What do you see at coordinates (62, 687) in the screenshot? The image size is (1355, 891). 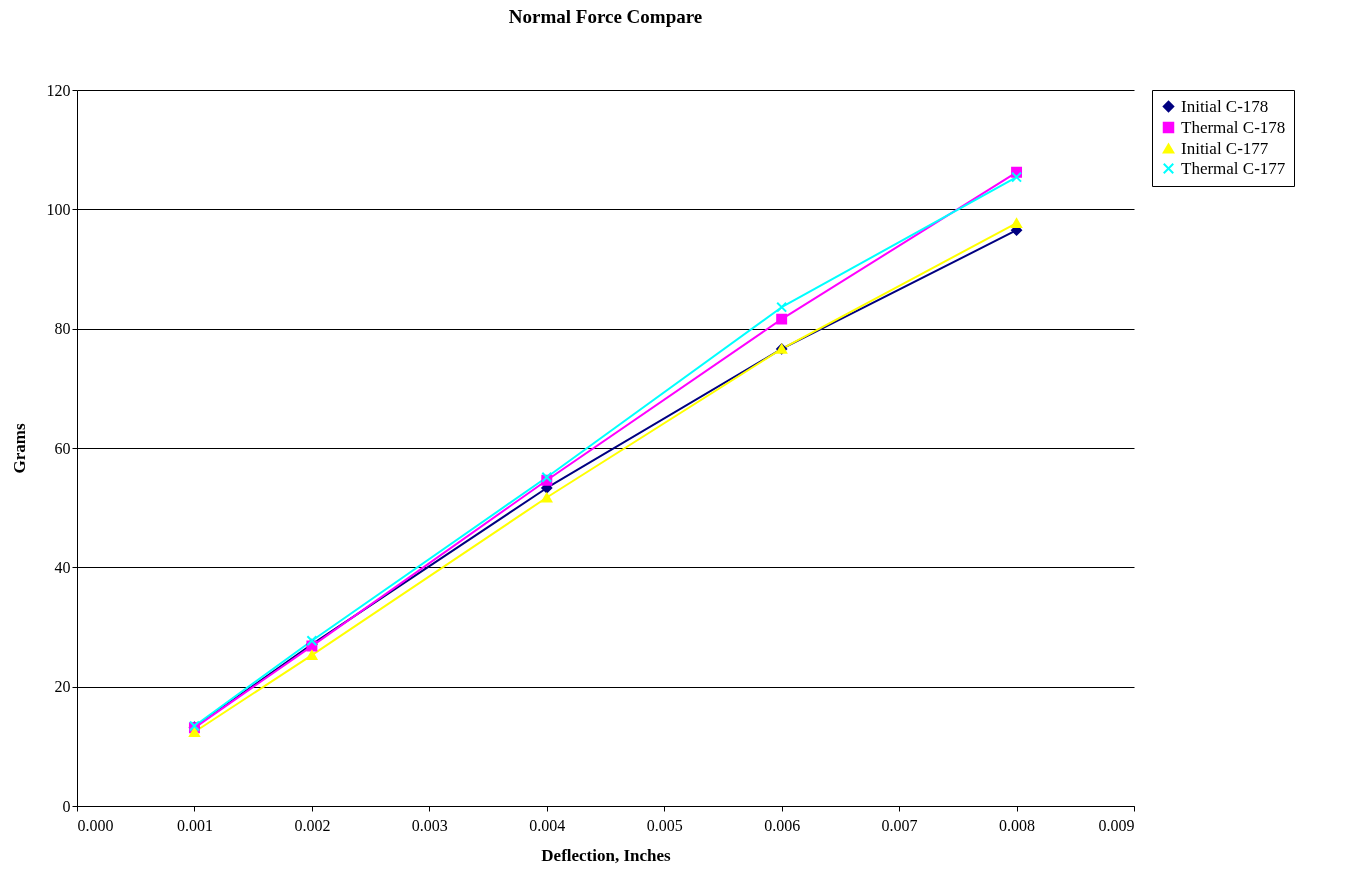 I see `y-tick-label: 20` at bounding box center [62, 687].